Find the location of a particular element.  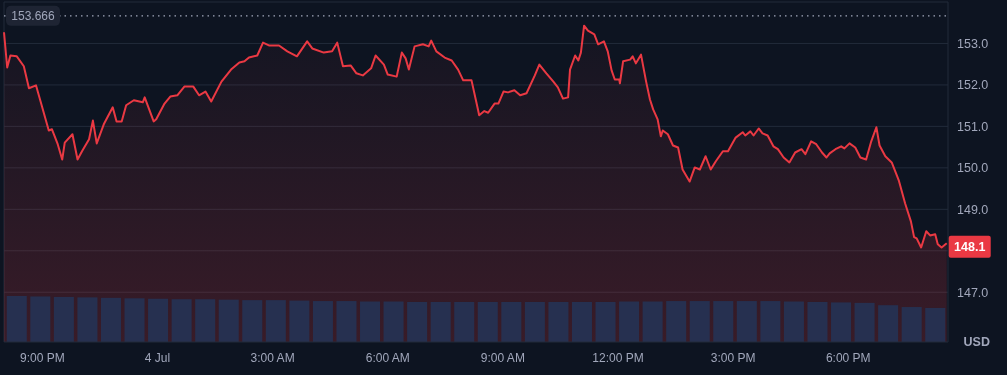

y-tick-label: 152.0 is located at coordinates (973, 85).